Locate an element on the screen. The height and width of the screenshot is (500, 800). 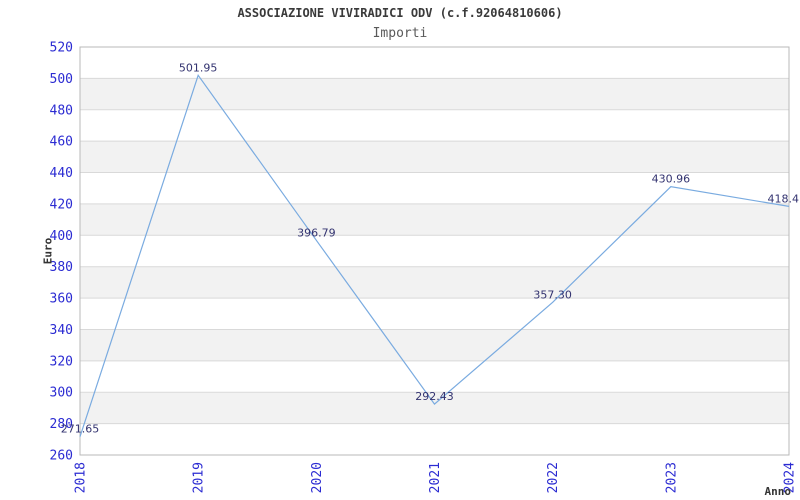
y-tick-label: 280 is located at coordinates (61, 424).